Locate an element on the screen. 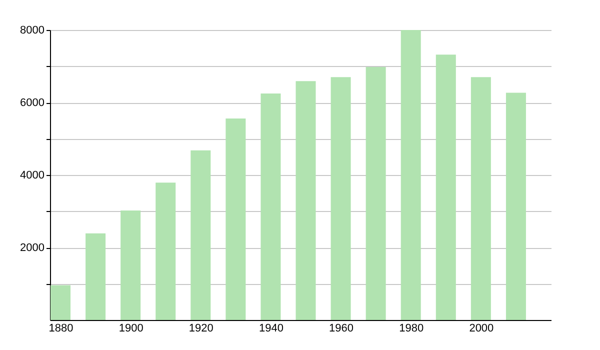 Image resolution: width=600 pixels, height=350 pixels. x-tick-label: 1940 is located at coordinates (271, 328).